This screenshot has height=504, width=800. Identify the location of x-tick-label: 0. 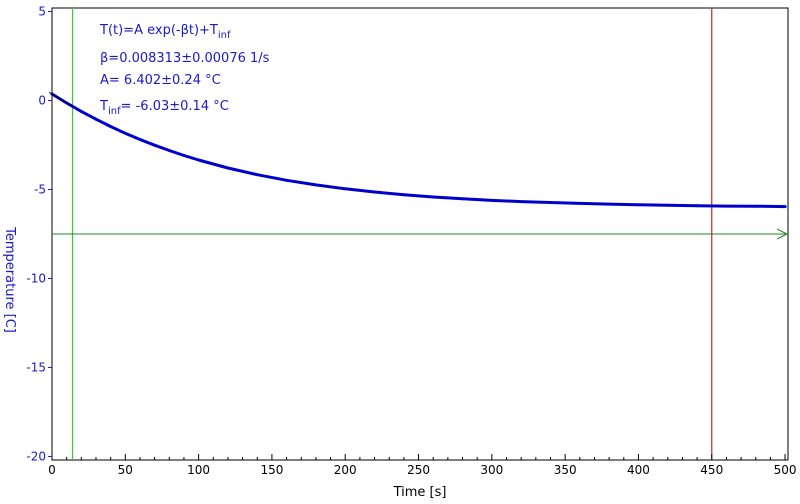
(52, 470).